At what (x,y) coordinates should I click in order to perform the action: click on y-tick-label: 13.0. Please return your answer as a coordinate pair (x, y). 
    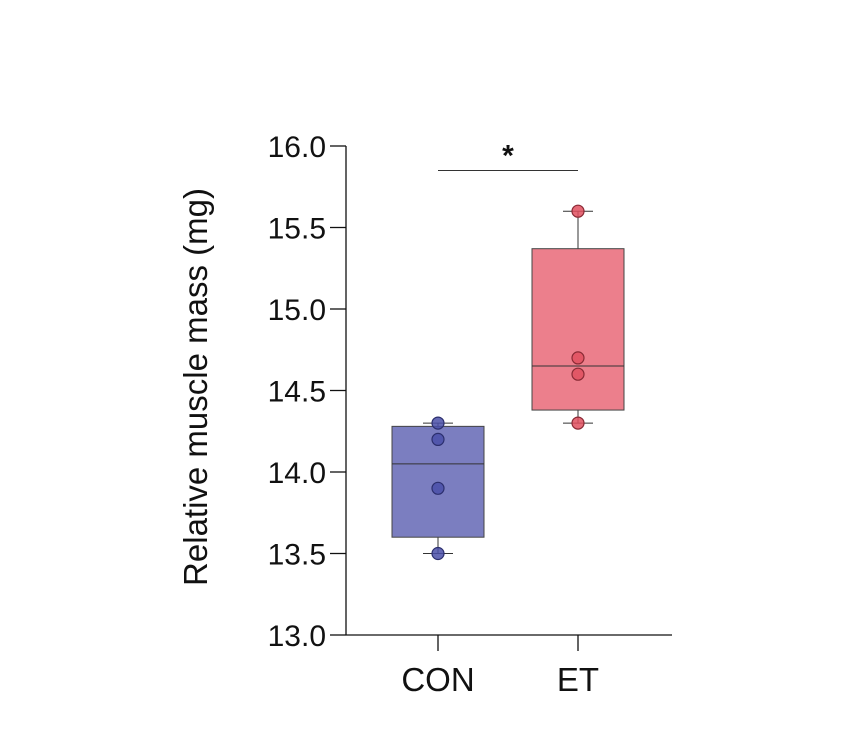
    Looking at the image, I should click on (297, 636).